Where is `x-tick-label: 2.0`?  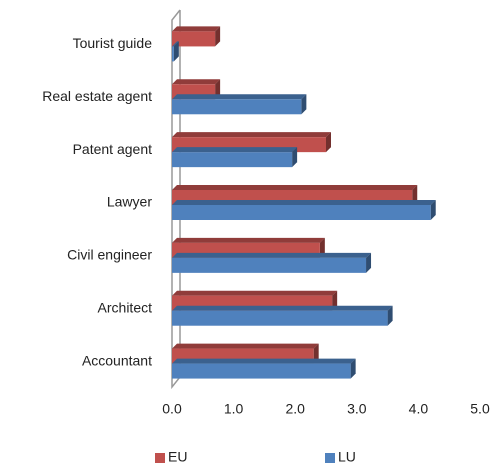
x-tick-label: 2.0 is located at coordinates (295, 409).